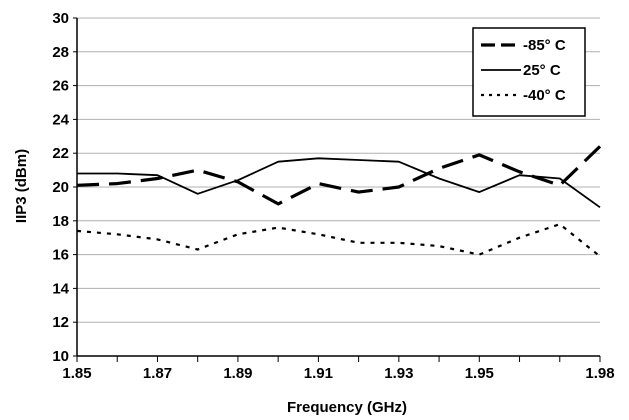  I want to click on y-tick-label: 22, so click(60, 153).